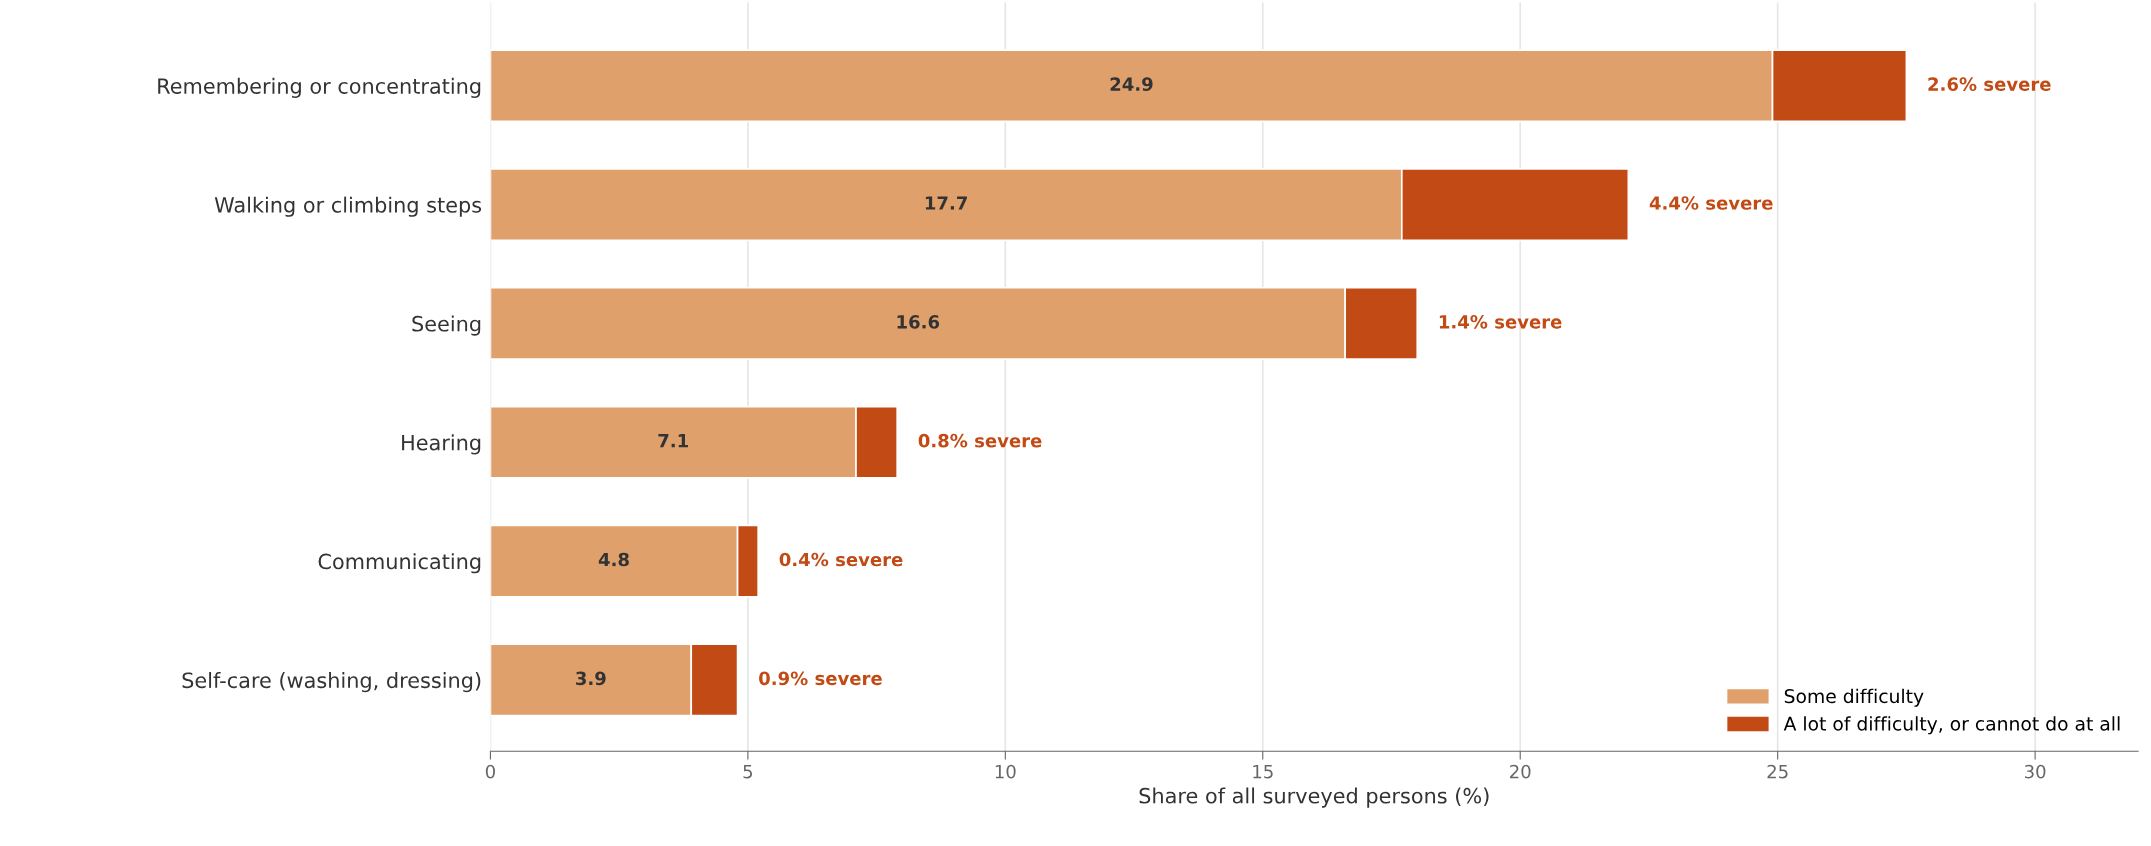  What do you see at coordinates (1711, 203) in the screenshot?
I see `data-label: 4.4% severe` at bounding box center [1711, 203].